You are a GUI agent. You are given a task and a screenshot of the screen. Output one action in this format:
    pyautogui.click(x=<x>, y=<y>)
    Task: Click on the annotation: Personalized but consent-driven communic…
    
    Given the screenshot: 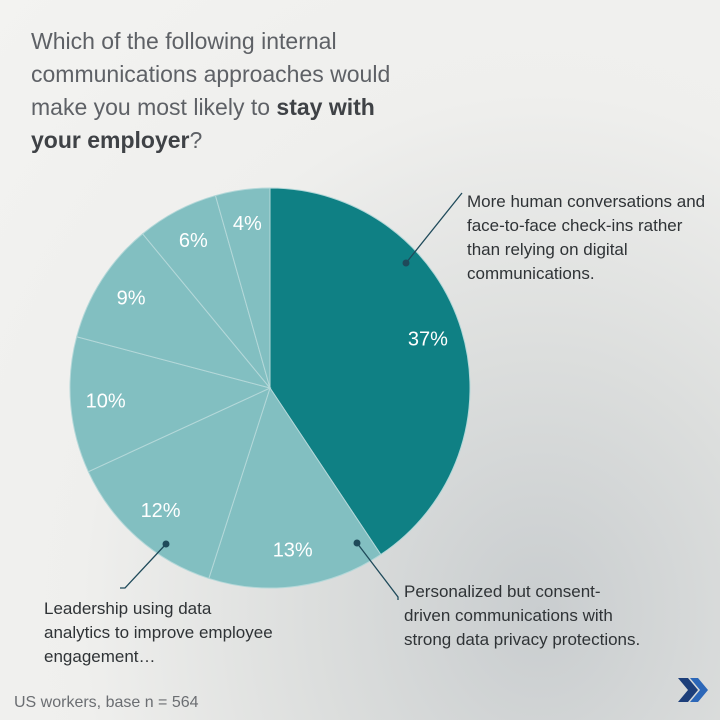 What is the action you would take?
    pyautogui.click(x=522, y=615)
    